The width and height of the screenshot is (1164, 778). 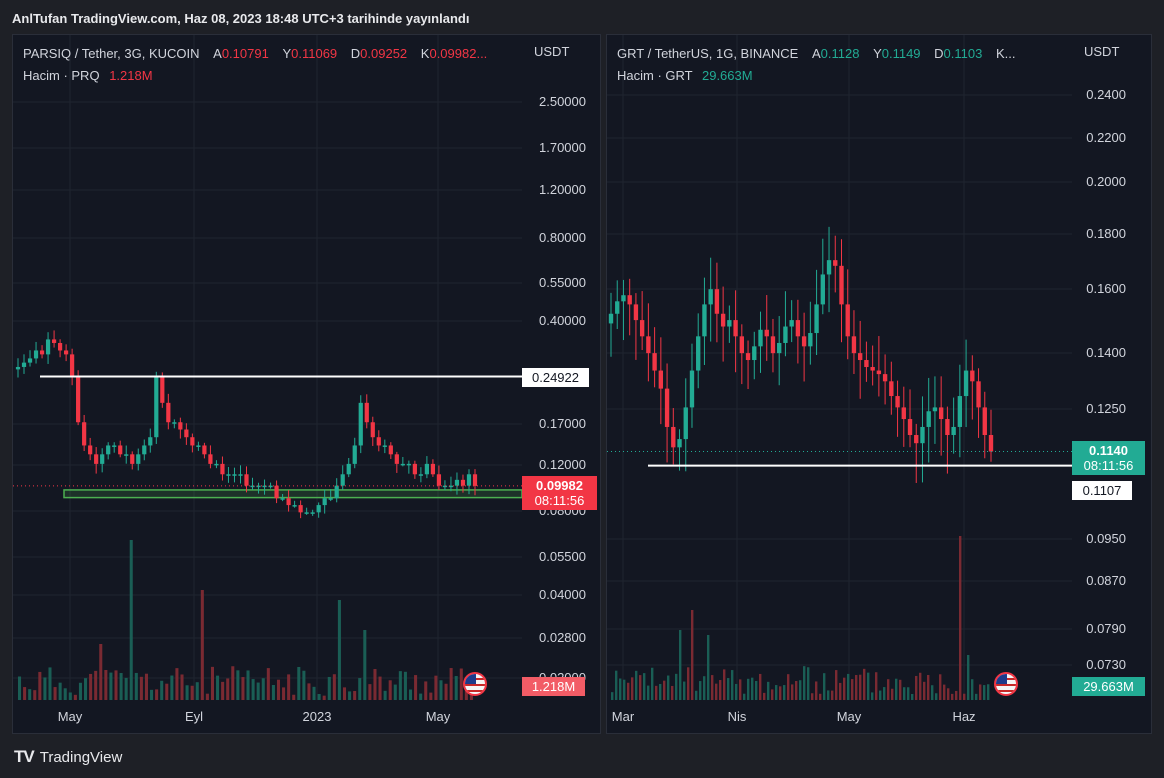 I want to click on grt-symbol: GRT / TetherUS, 1G, BINANCE, so click(x=708, y=53).